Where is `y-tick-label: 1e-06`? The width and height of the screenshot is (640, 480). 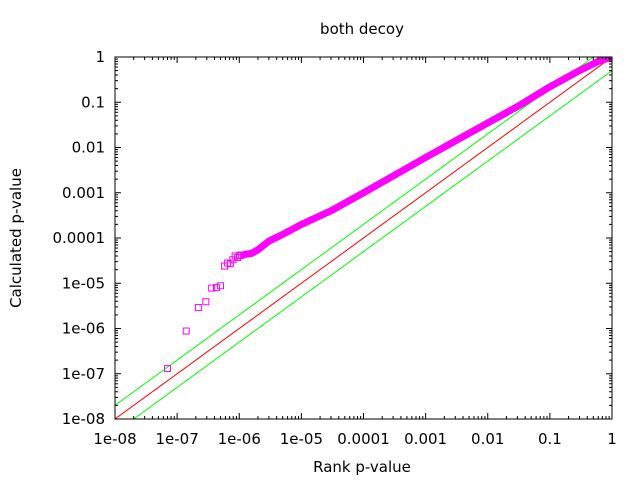
y-tick-label: 1e-06 is located at coordinates (83, 329).